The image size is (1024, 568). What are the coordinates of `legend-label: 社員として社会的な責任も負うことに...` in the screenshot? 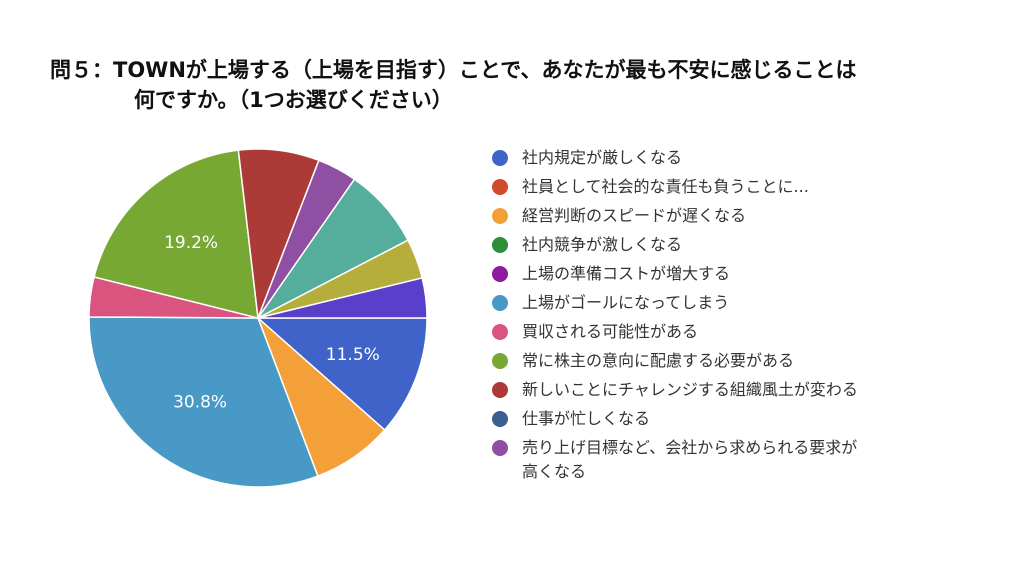 It's located at (665, 186).